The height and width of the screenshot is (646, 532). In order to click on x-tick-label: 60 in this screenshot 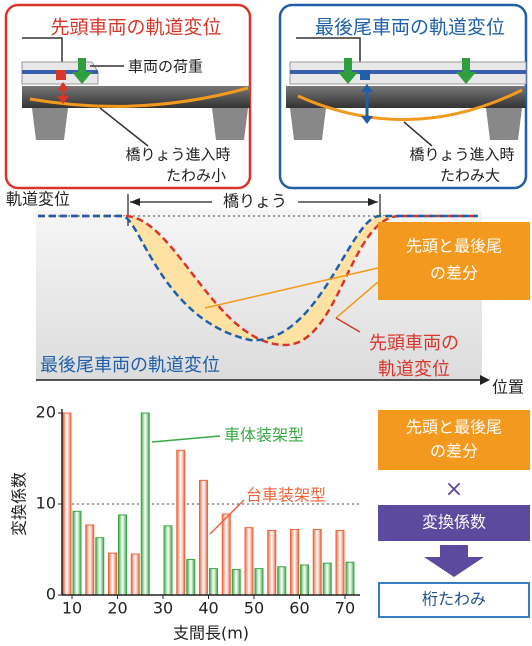, I will do `click(299, 608)`.